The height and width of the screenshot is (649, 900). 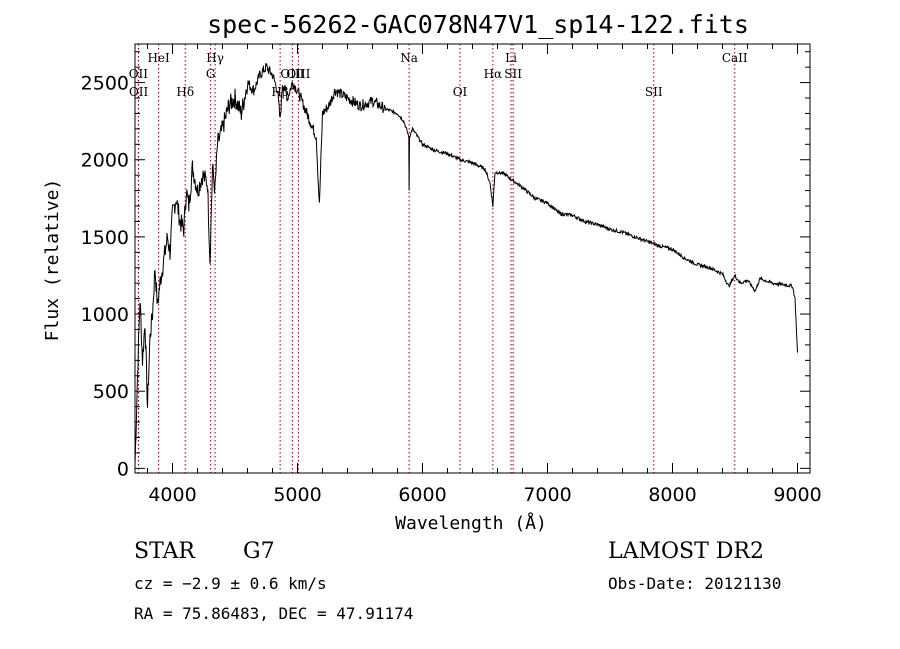 What do you see at coordinates (460, 92) in the screenshot?
I see `spectral-line-label: OI` at bounding box center [460, 92].